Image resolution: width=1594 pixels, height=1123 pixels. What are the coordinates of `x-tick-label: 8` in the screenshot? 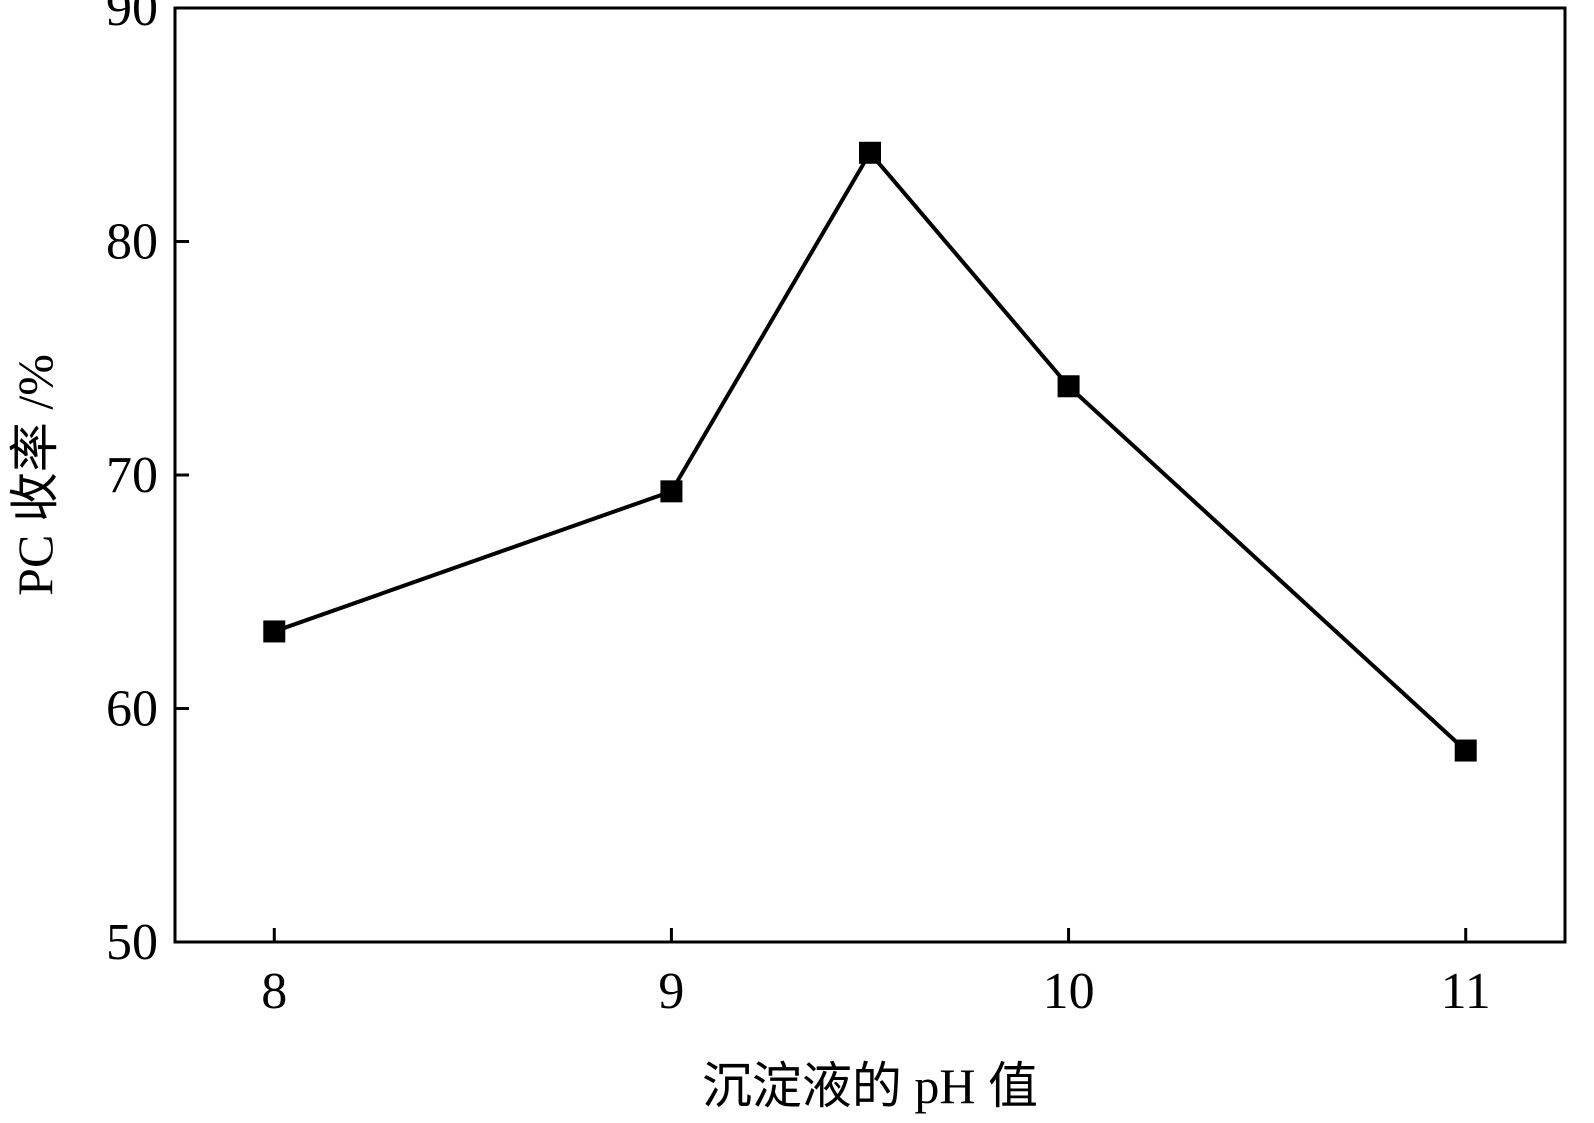 It's located at (274, 991).